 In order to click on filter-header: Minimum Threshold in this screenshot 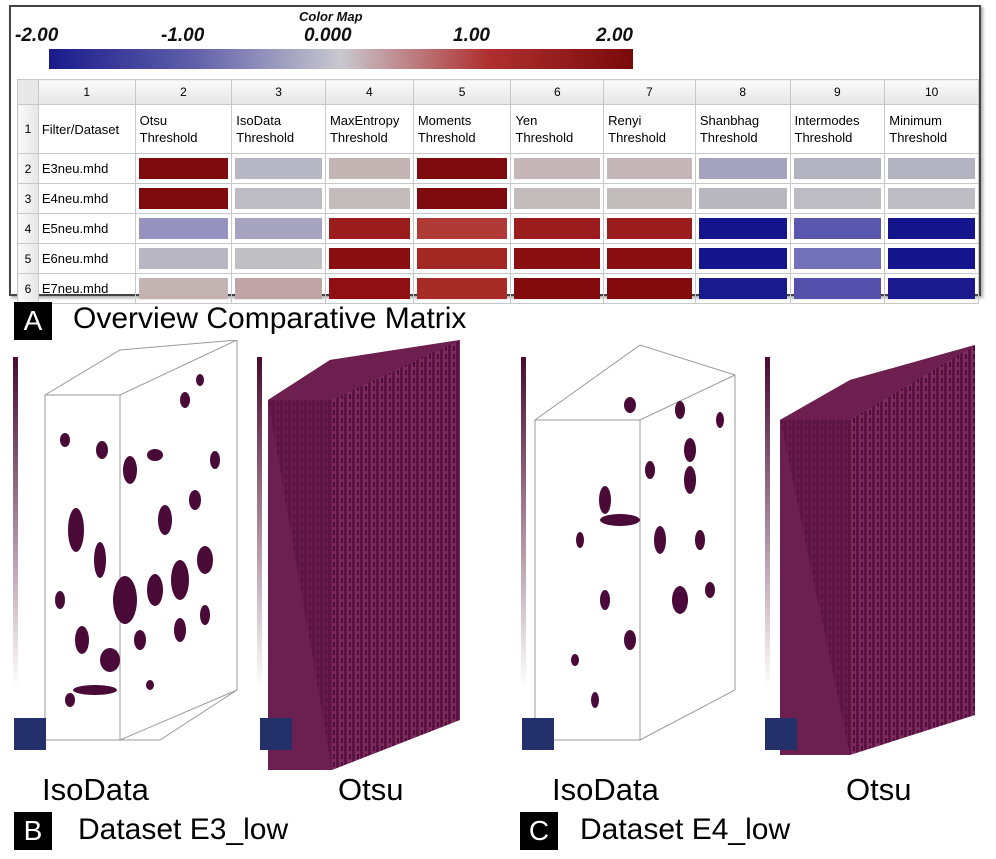, I will do `click(931, 129)`.